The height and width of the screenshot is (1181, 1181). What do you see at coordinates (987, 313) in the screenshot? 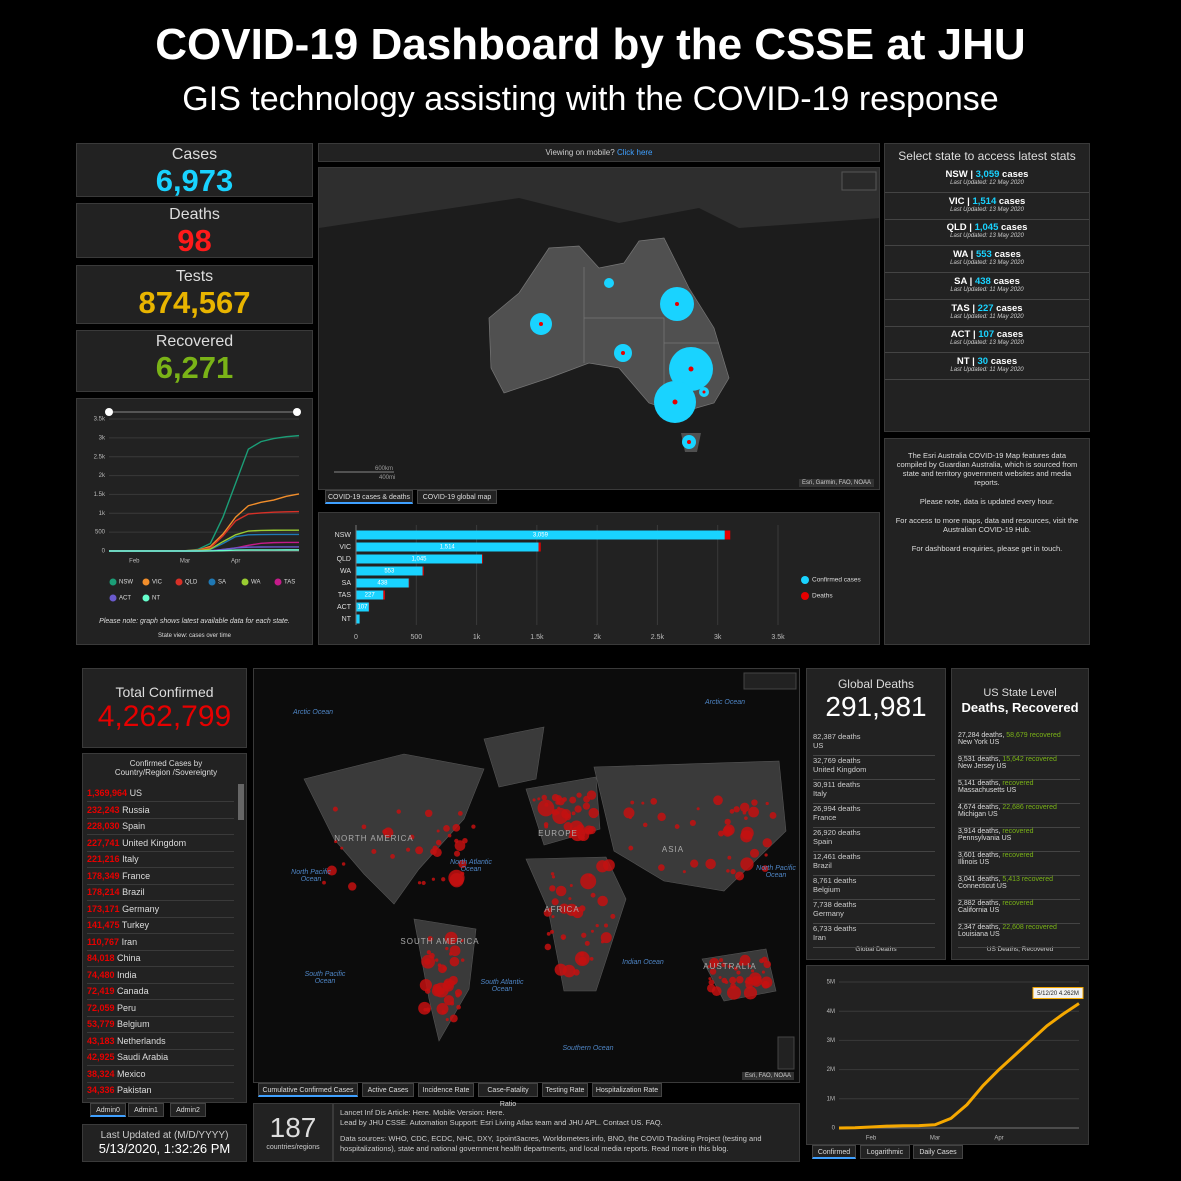
I see `state-row: TAS | 227 cases Last Updated: 11 May 2020` at bounding box center [987, 313].